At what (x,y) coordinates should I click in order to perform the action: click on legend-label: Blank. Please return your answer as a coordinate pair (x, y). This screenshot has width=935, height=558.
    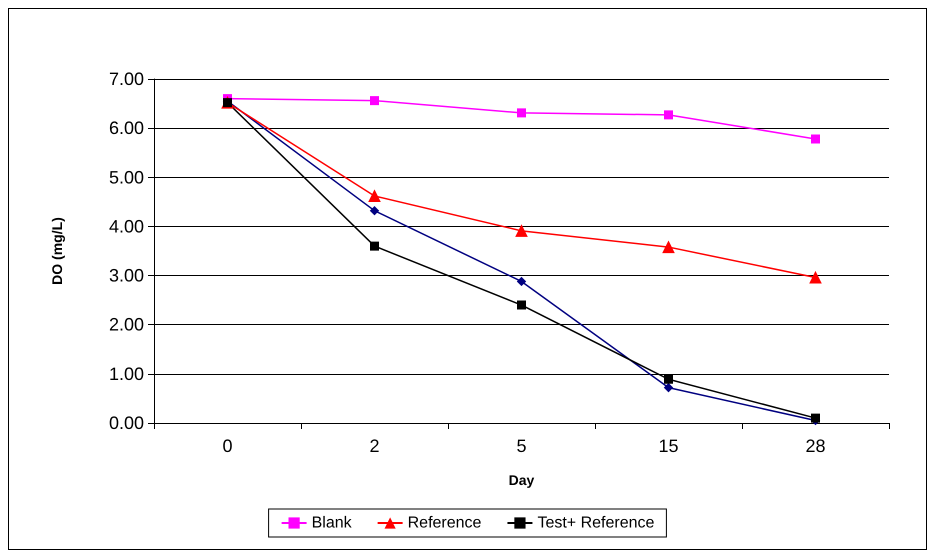
    Looking at the image, I should click on (332, 523).